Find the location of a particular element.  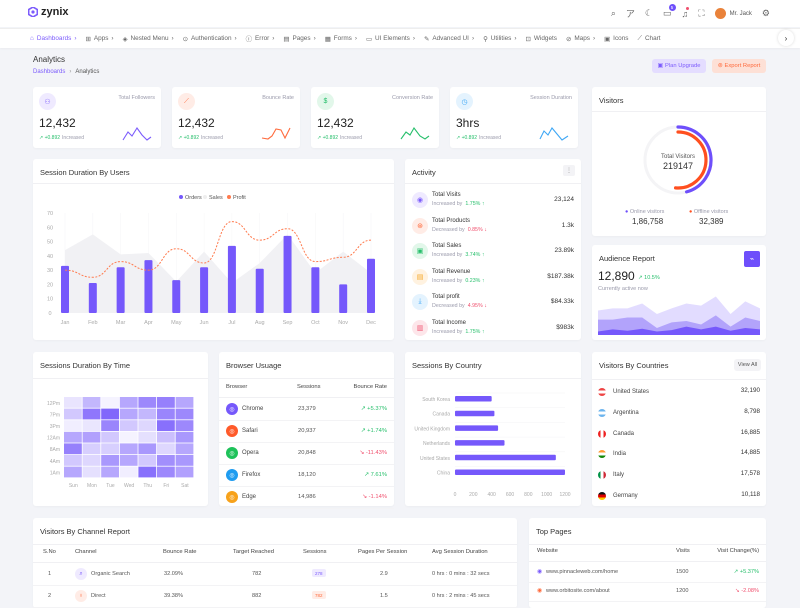

nav-8-icon: ✎ is located at coordinates (427, 39).